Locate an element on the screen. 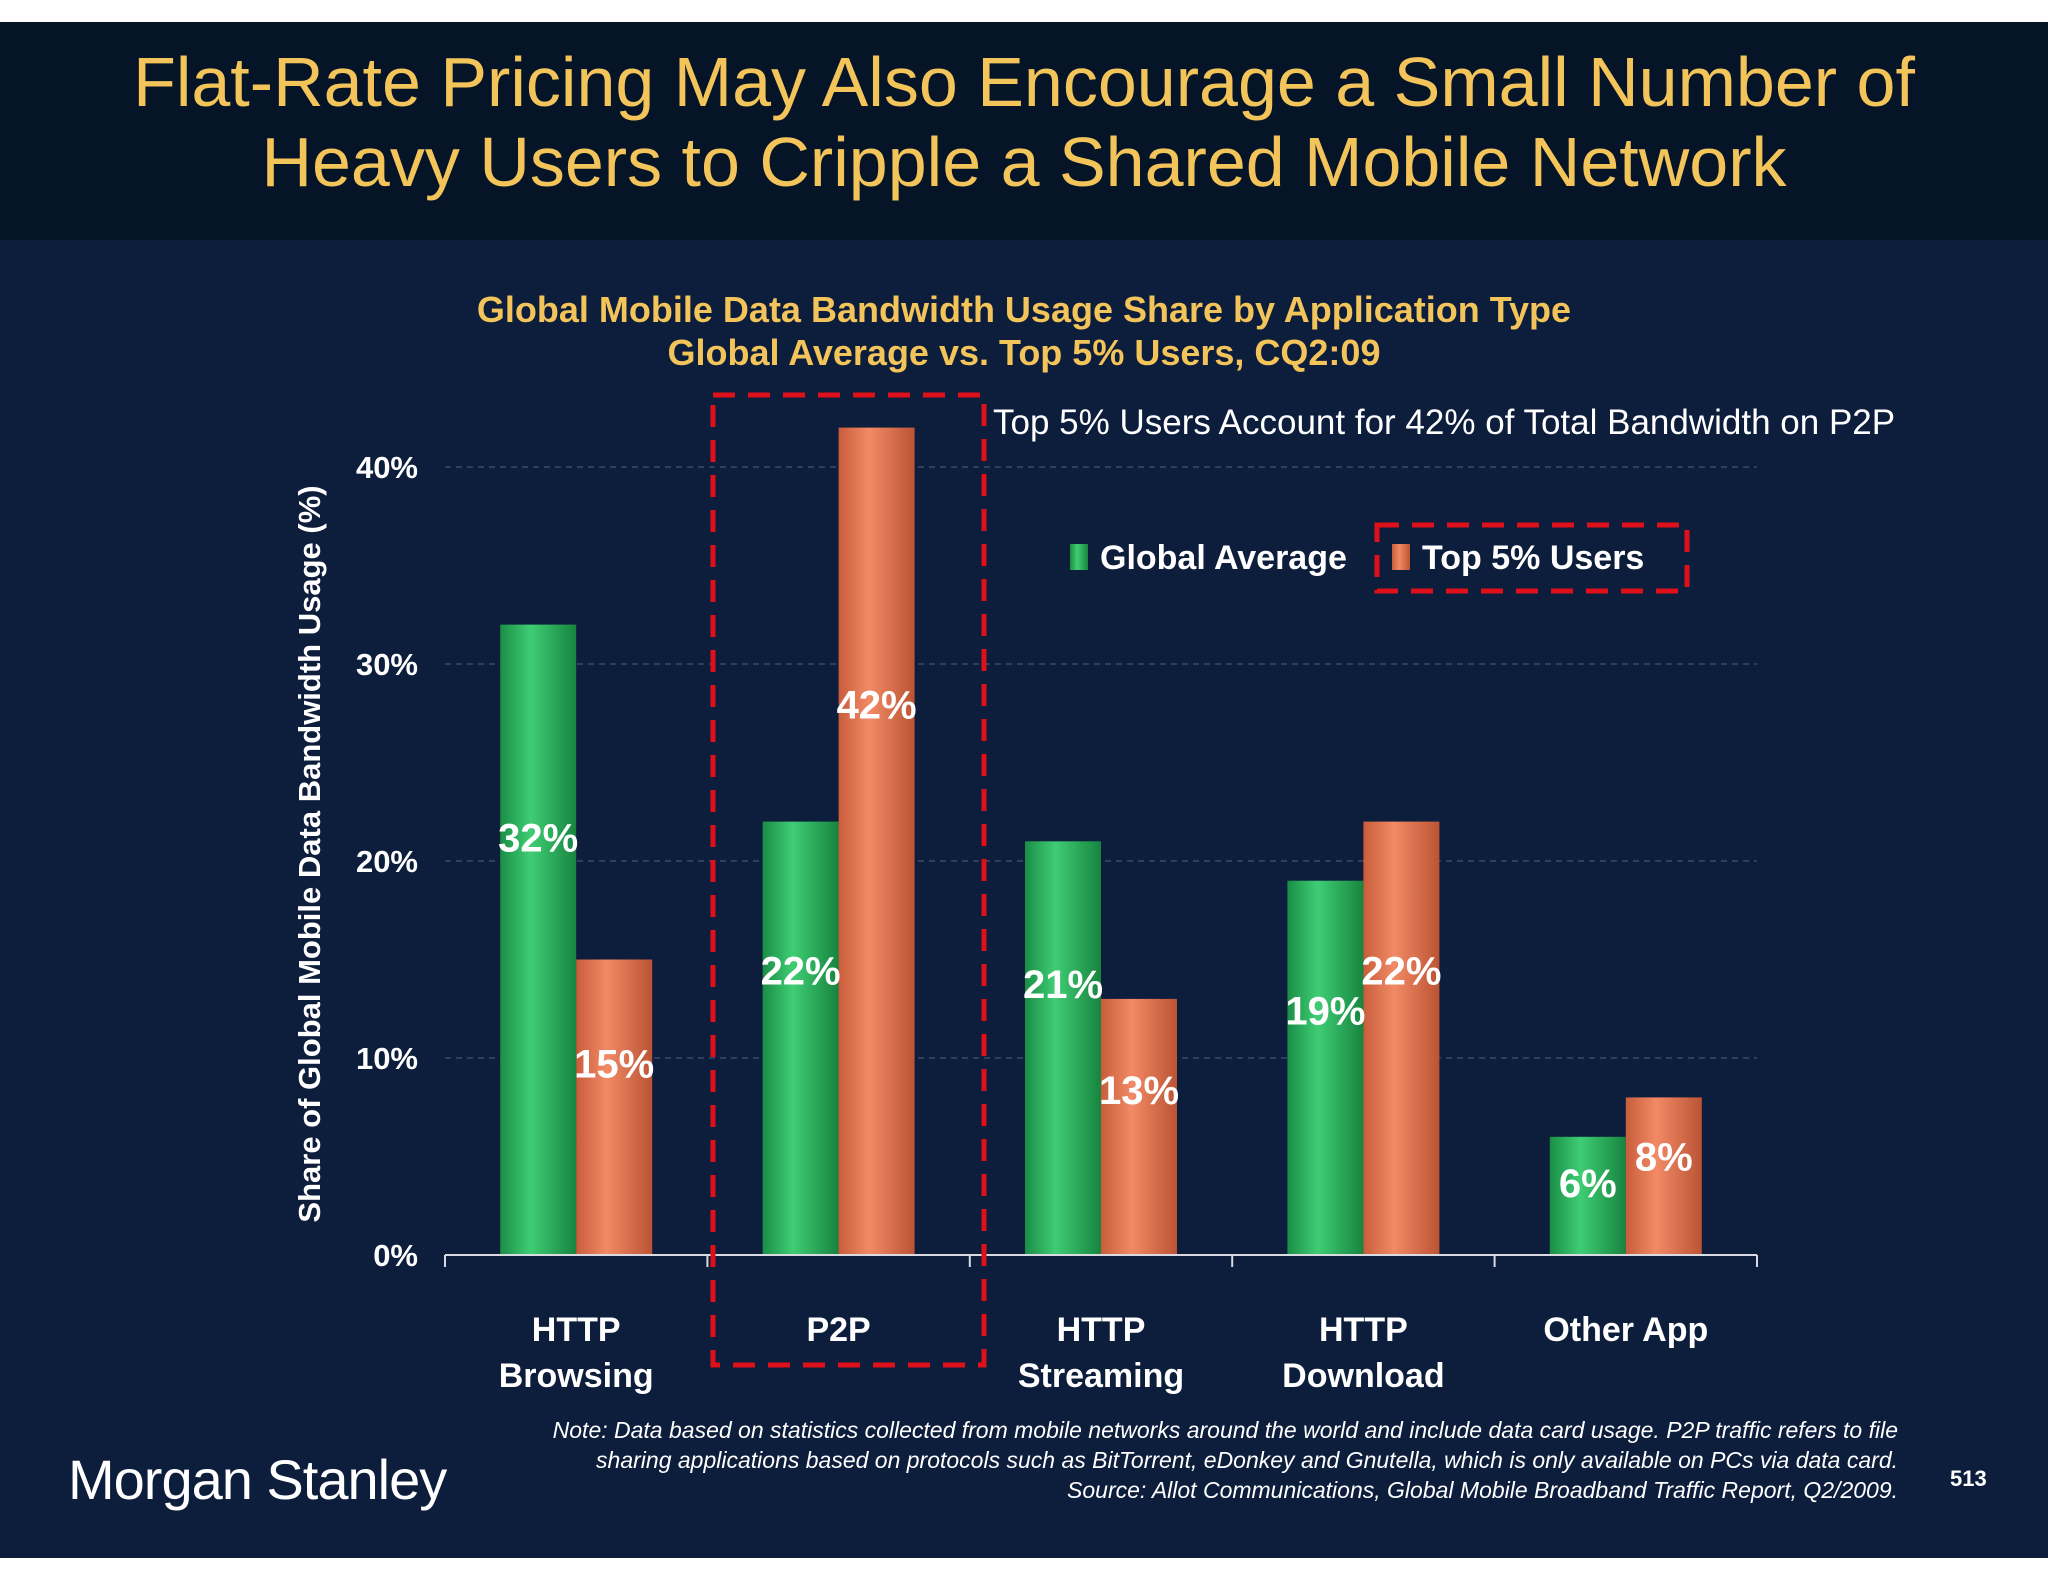  x-tick-label: Browsing is located at coordinates (576, 1376).